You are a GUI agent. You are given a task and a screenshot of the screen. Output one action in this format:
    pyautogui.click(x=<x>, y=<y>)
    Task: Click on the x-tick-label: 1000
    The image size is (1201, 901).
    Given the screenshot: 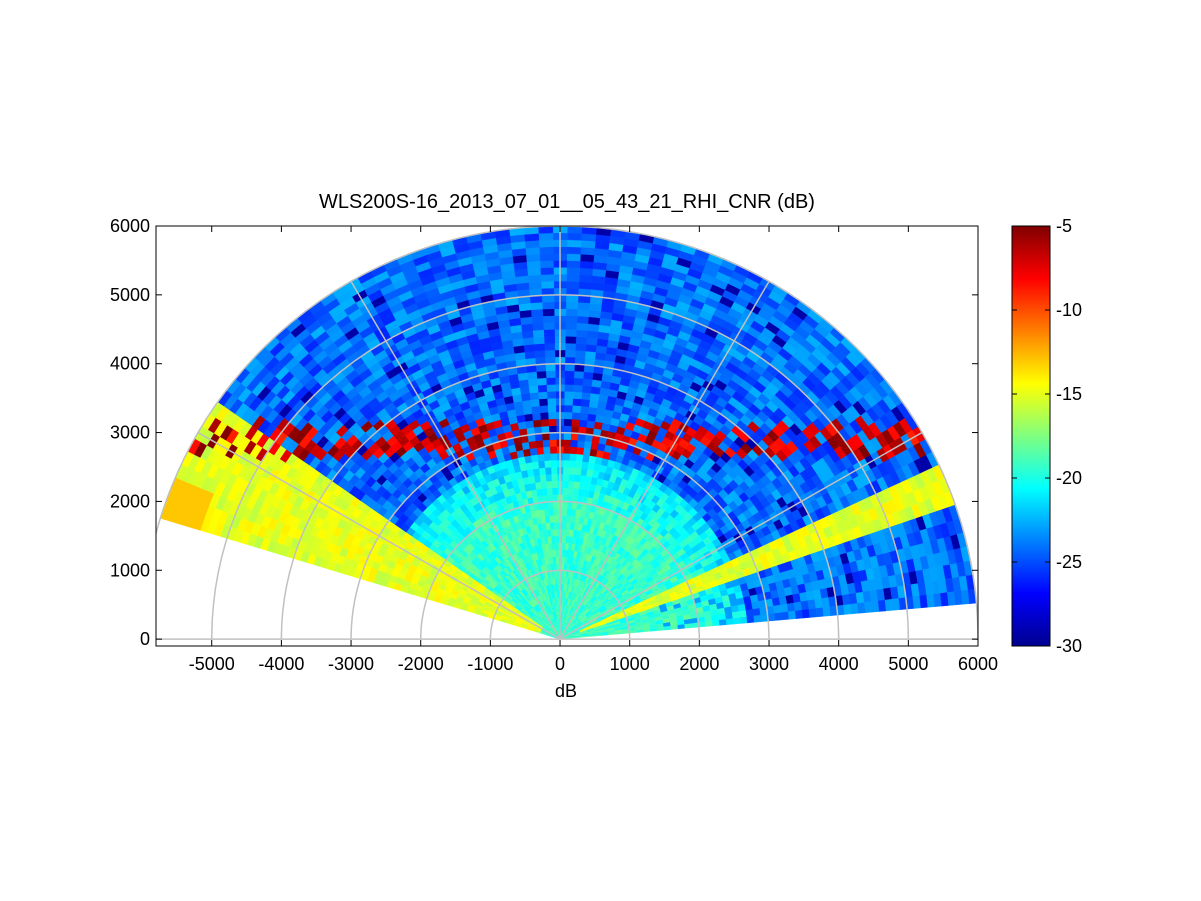 What is the action you would take?
    pyautogui.click(x=630, y=664)
    